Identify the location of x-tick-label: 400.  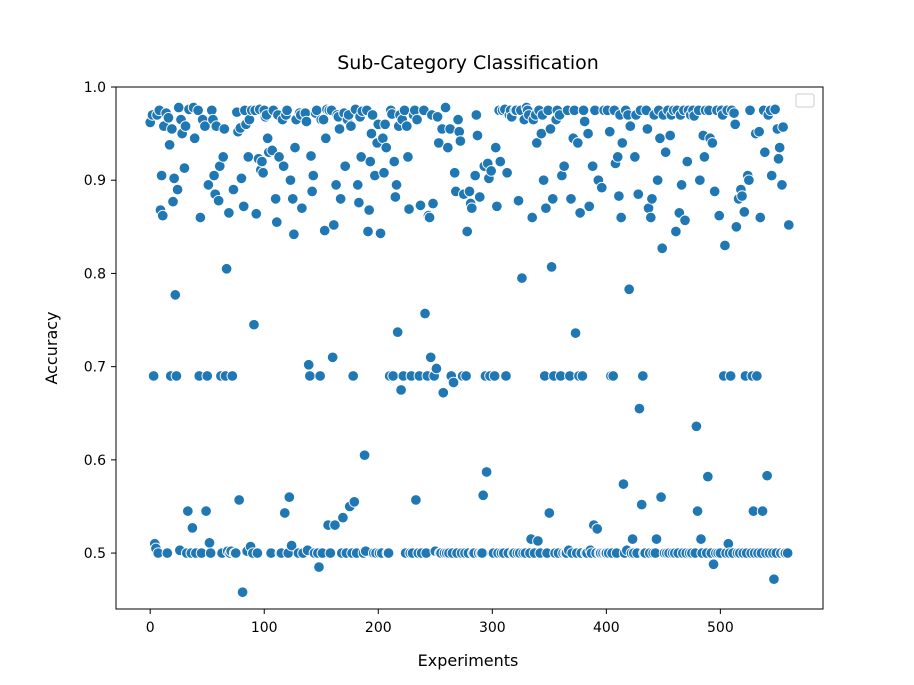
(606, 628).